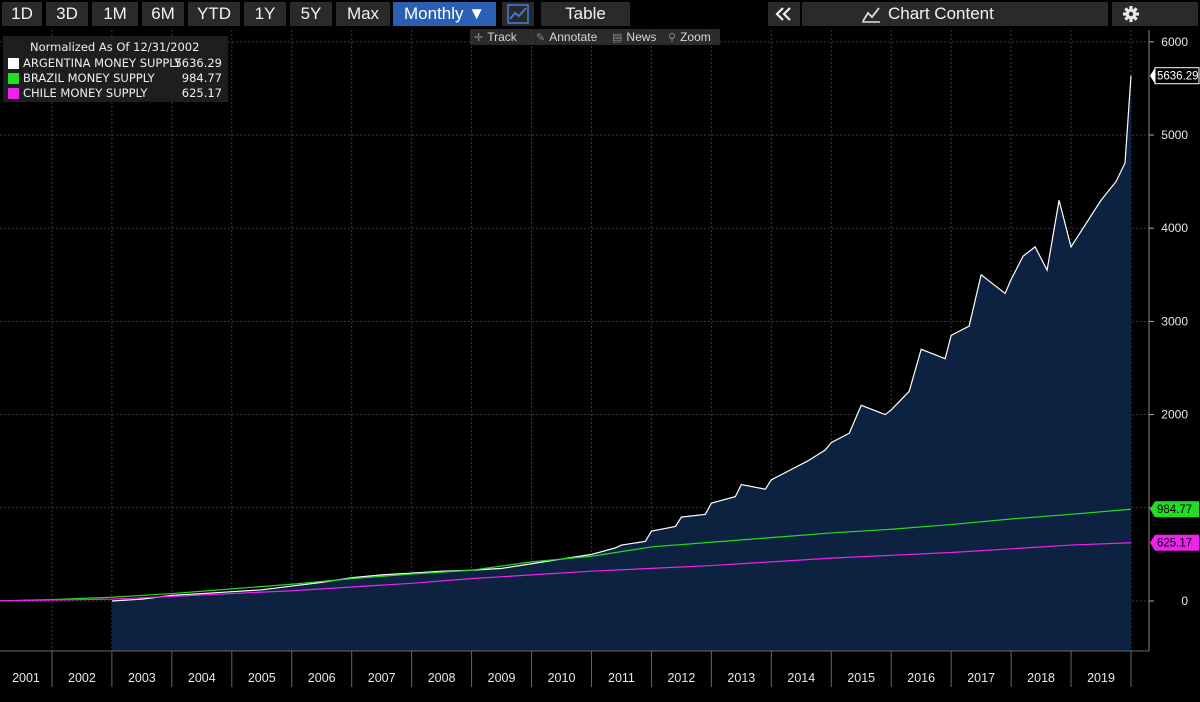  I want to click on x-tick-label: 2008, so click(442, 678).